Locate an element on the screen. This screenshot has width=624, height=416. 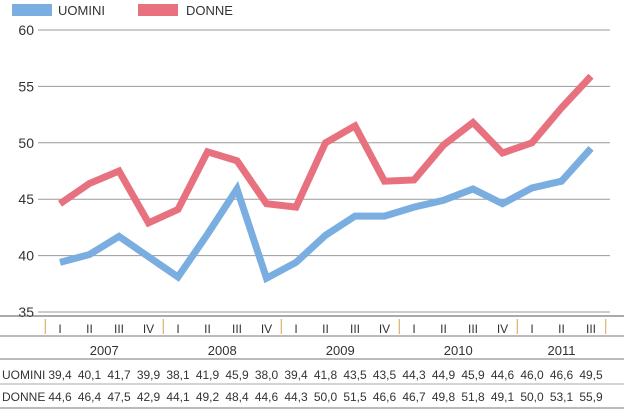
year-label: 2007 is located at coordinates (104, 350).